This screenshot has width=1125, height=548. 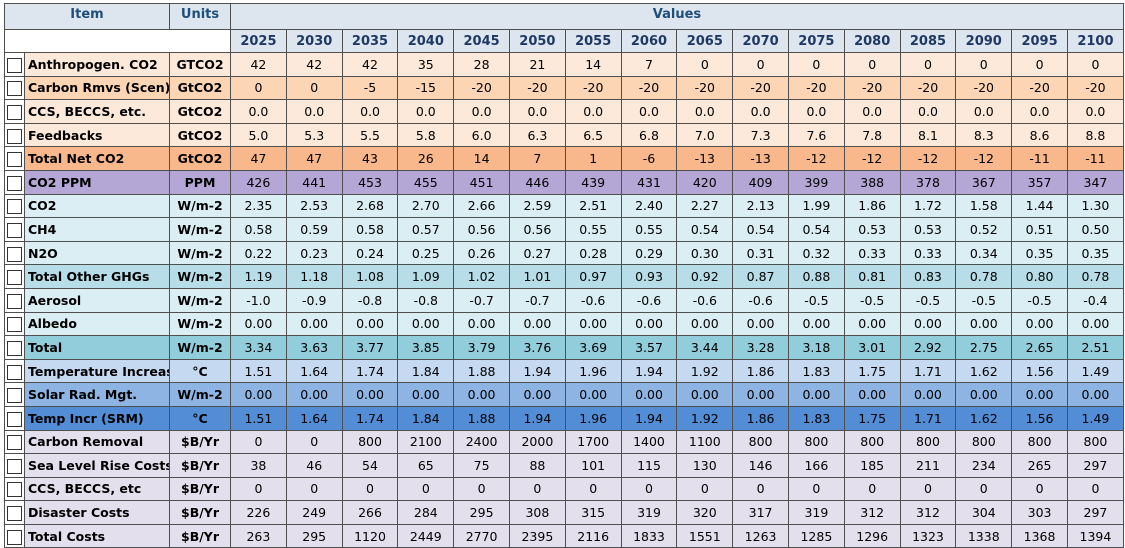 I want to click on table-row: CCS, BECCS, etc $B/Yr 0 0 0 0 0 0 0 0 0 0 0 0 0 0 0 0, so click(x=564, y=489).